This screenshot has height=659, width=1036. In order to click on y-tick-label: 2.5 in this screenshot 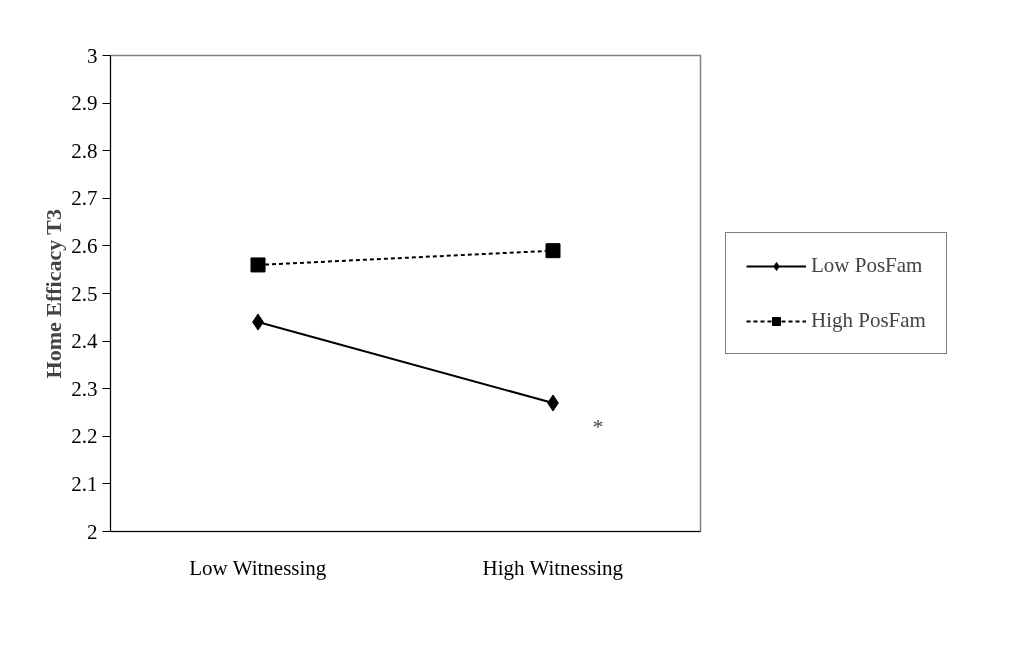, I will do `click(84, 293)`.